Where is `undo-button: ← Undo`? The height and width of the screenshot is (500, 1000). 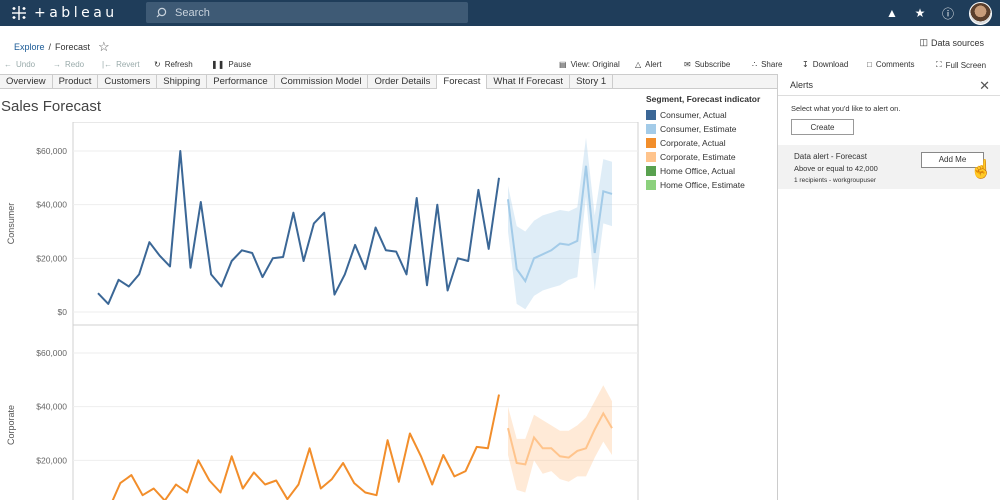
undo-button: ← Undo is located at coordinates (19, 64).